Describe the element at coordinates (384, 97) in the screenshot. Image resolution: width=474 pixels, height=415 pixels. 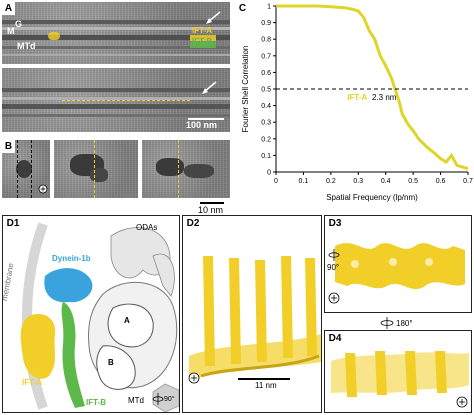
I see `fsc-annotation-value: 2.3 nm` at that location.